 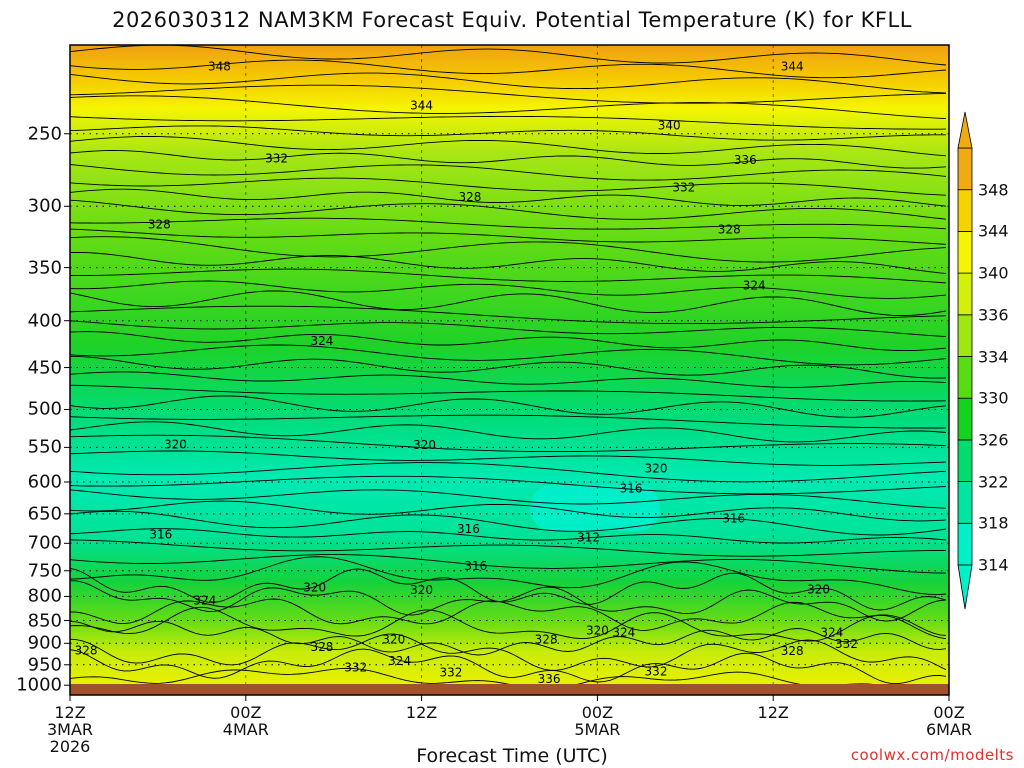 I want to click on y-tick-label: 450, so click(x=44, y=368).